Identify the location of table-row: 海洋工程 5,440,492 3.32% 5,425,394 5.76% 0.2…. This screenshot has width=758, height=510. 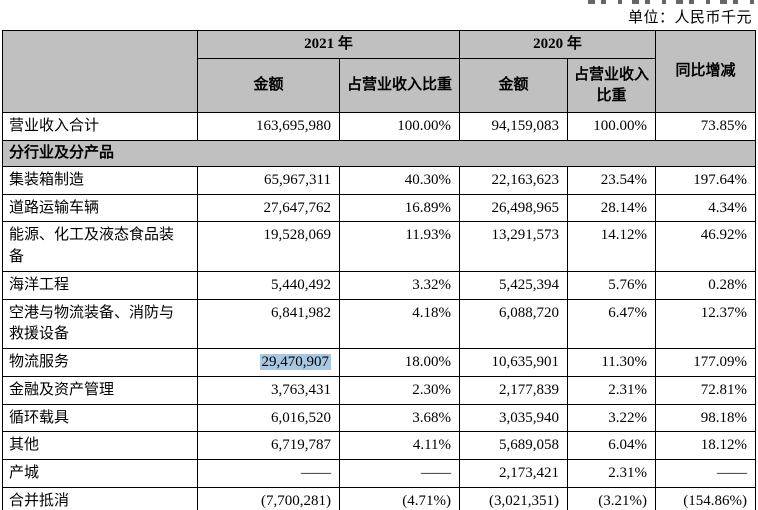
(379, 285).